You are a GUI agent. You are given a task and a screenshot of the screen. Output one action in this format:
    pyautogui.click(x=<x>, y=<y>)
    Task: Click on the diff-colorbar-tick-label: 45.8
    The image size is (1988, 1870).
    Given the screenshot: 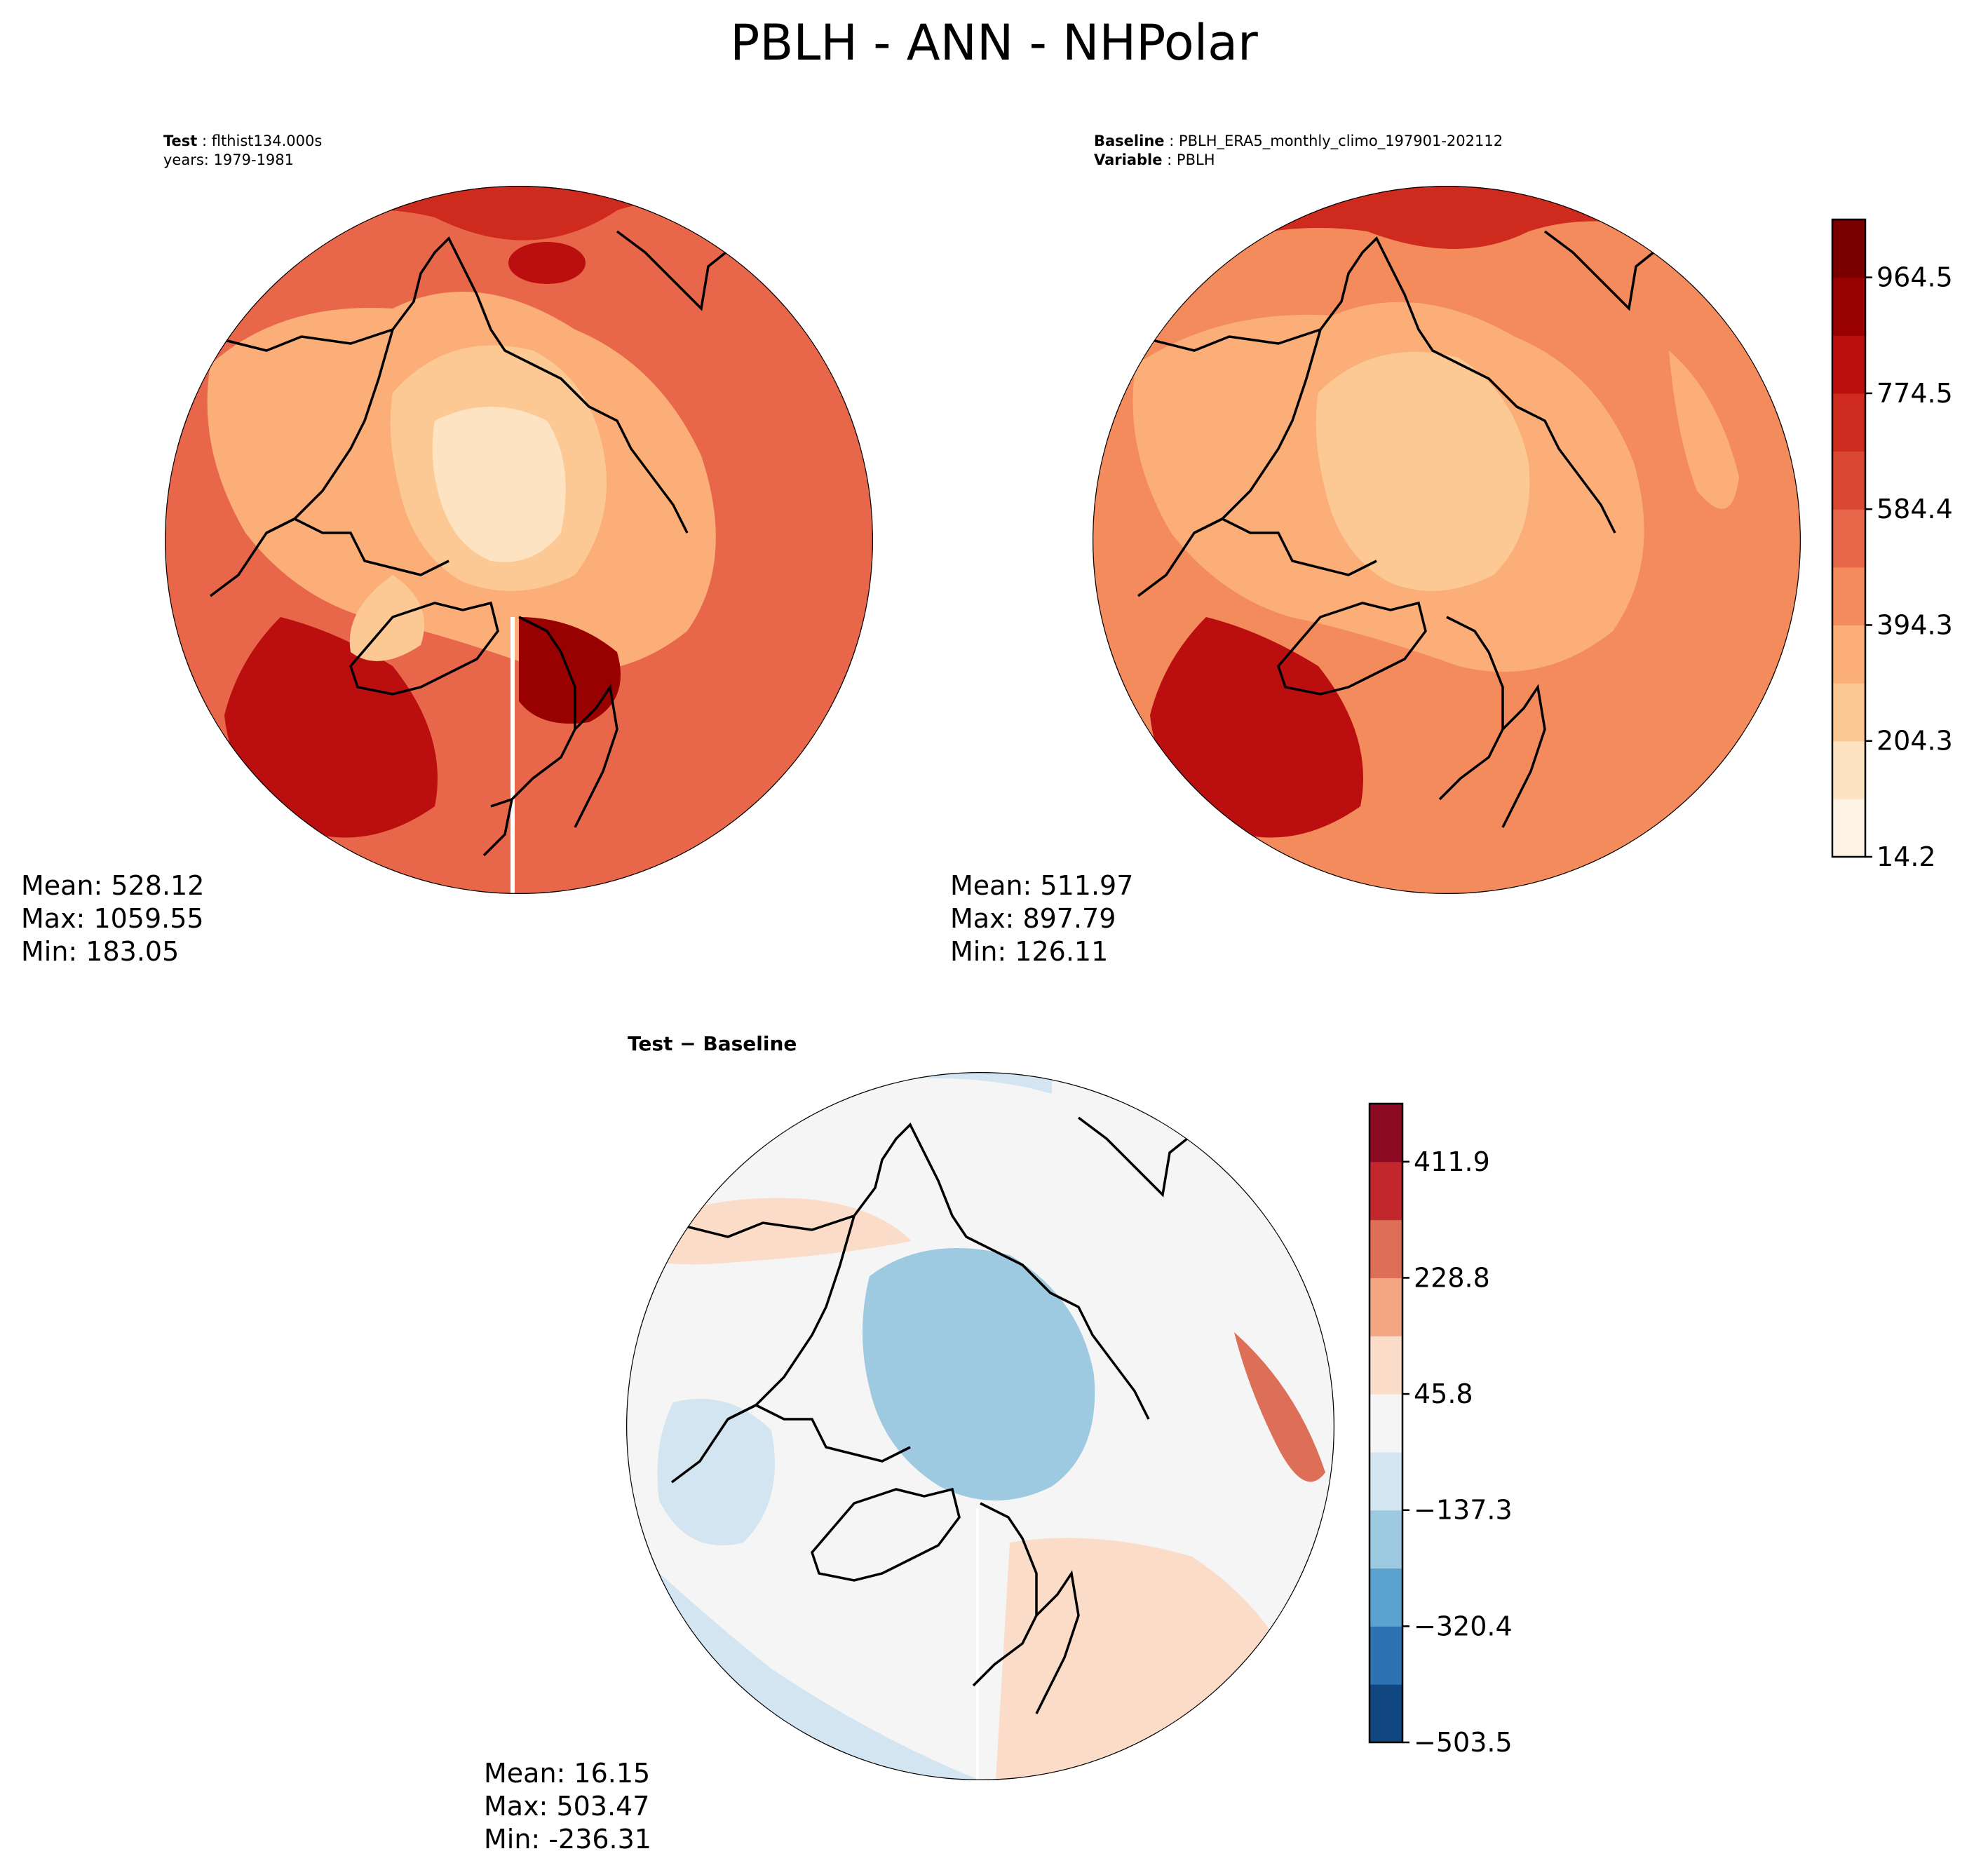 What is the action you would take?
    pyautogui.click(x=1444, y=1393)
    